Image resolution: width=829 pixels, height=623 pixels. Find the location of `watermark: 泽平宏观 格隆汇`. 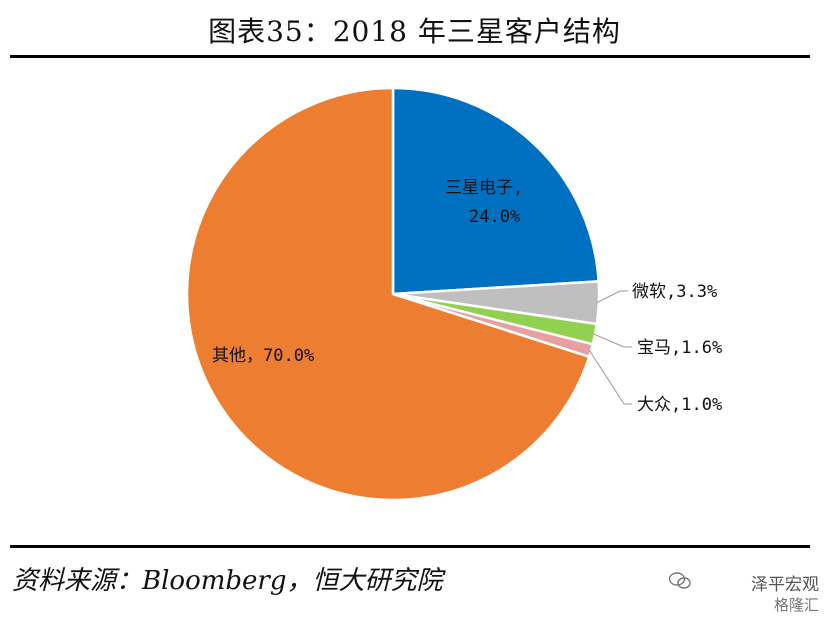

watermark: 泽平宏观 格隆汇 is located at coordinates (744, 594).